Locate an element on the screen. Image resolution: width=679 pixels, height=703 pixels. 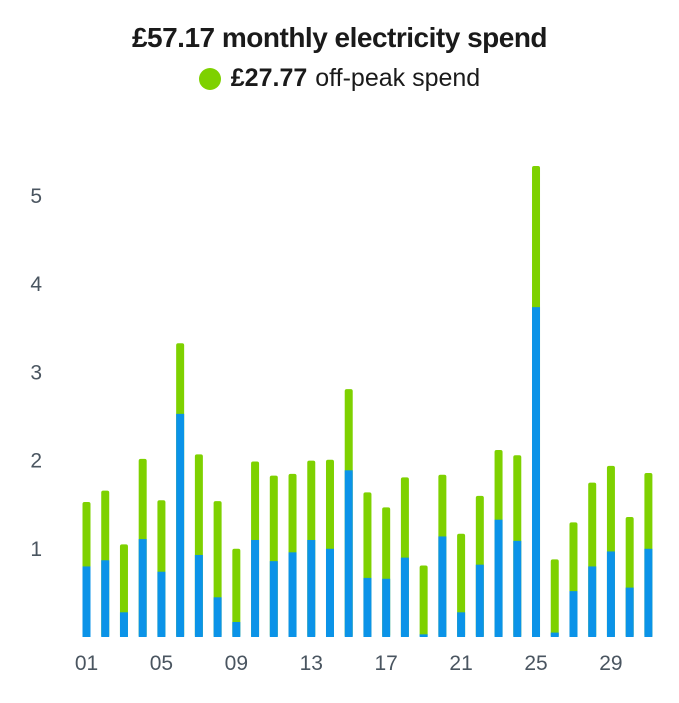
y-tick-label: 5 is located at coordinates (36, 196).